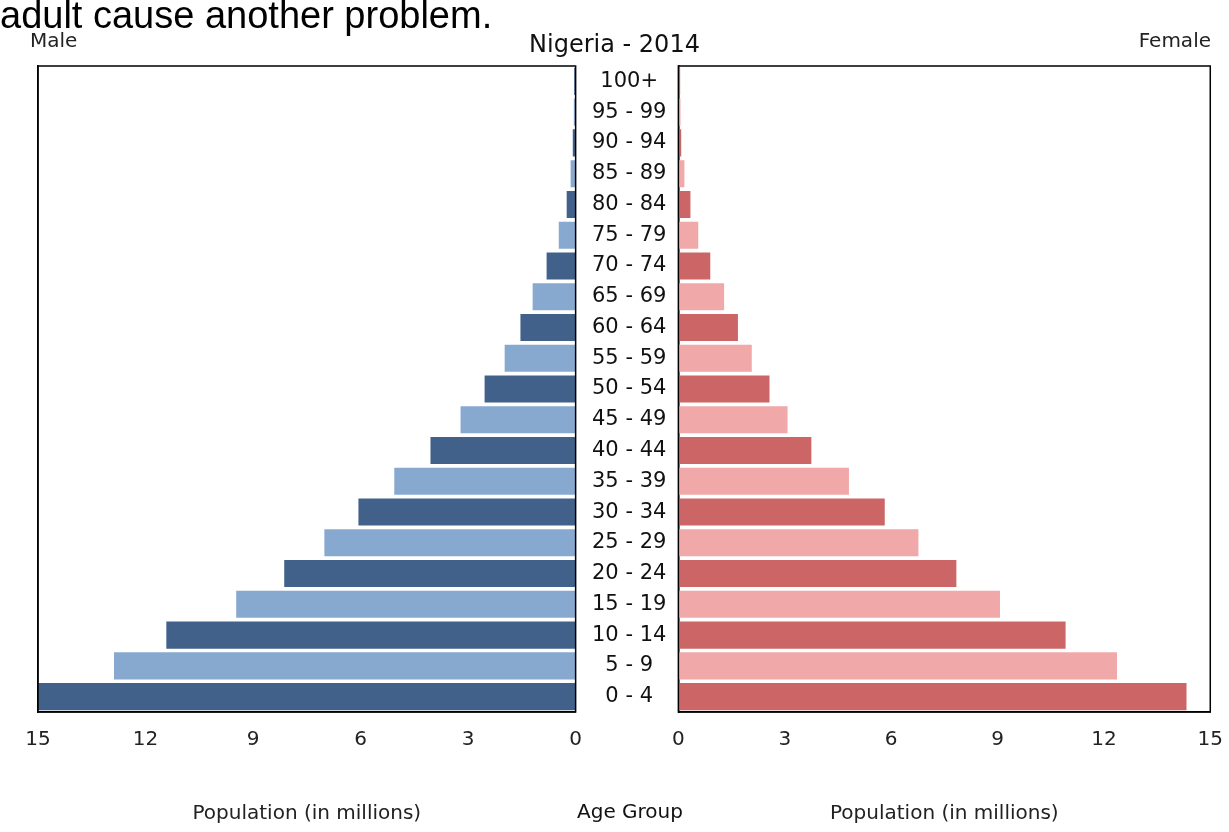  What do you see at coordinates (629, 295) in the screenshot?
I see `y-tick-label: 65 - 69` at bounding box center [629, 295].